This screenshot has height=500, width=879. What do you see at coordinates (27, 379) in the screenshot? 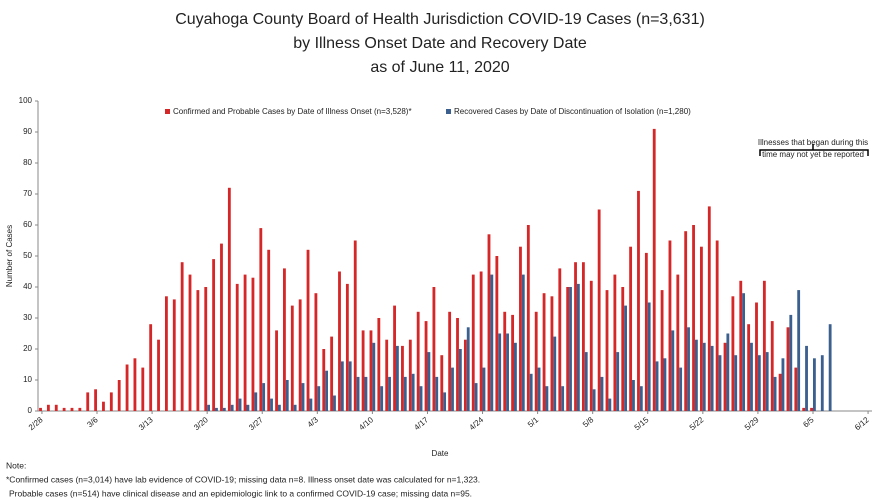
I see `y-tick-label: 10` at bounding box center [27, 379].